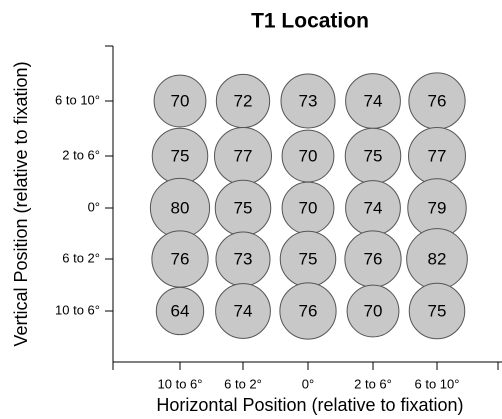  What do you see at coordinates (94, 206) in the screenshot?
I see `y-tick-label: 0°` at bounding box center [94, 206].